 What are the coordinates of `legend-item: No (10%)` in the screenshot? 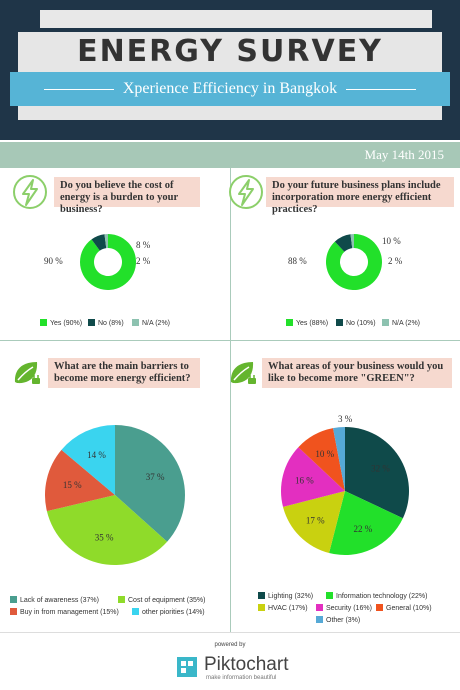 It's located at (356, 323).